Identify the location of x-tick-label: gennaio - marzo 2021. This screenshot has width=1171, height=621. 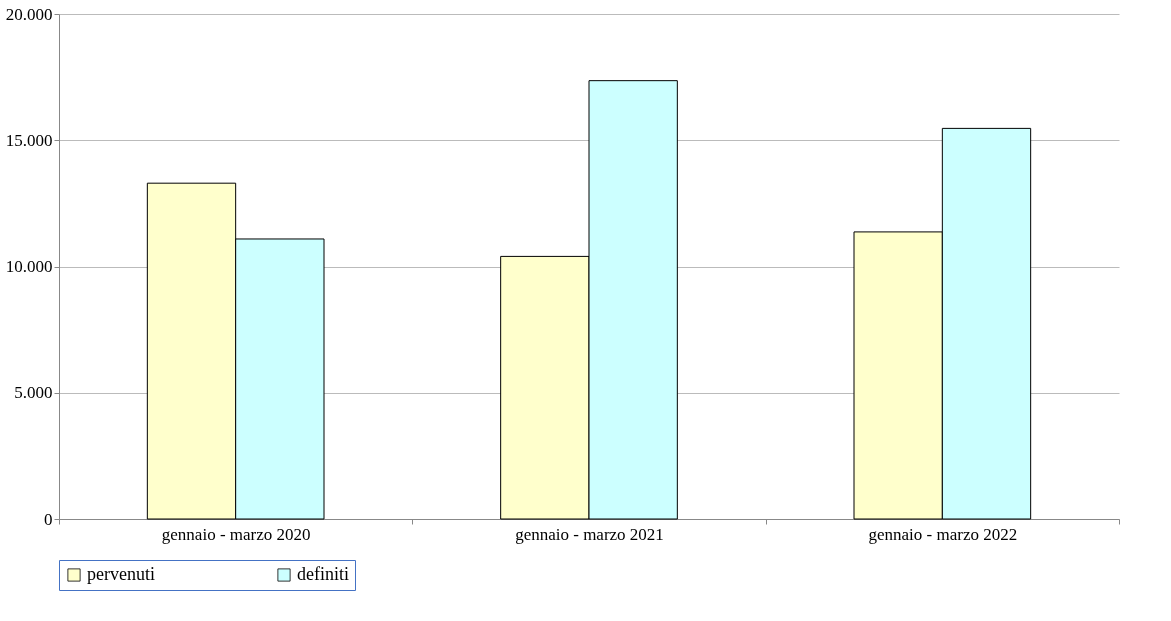
(589, 534).